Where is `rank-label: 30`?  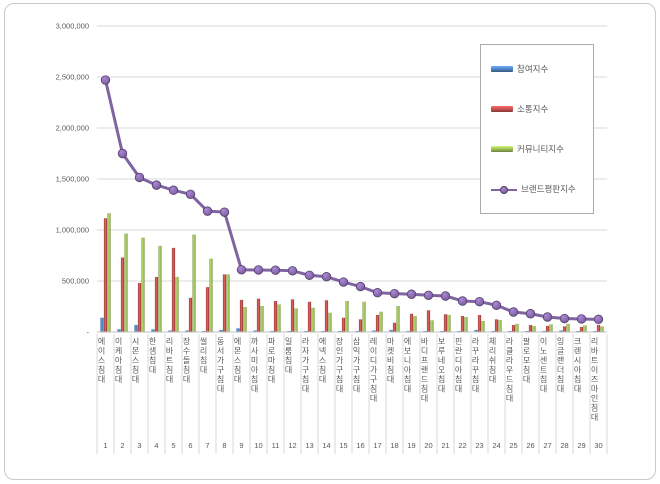
rank-label: 30 is located at coordinates (598, 445).